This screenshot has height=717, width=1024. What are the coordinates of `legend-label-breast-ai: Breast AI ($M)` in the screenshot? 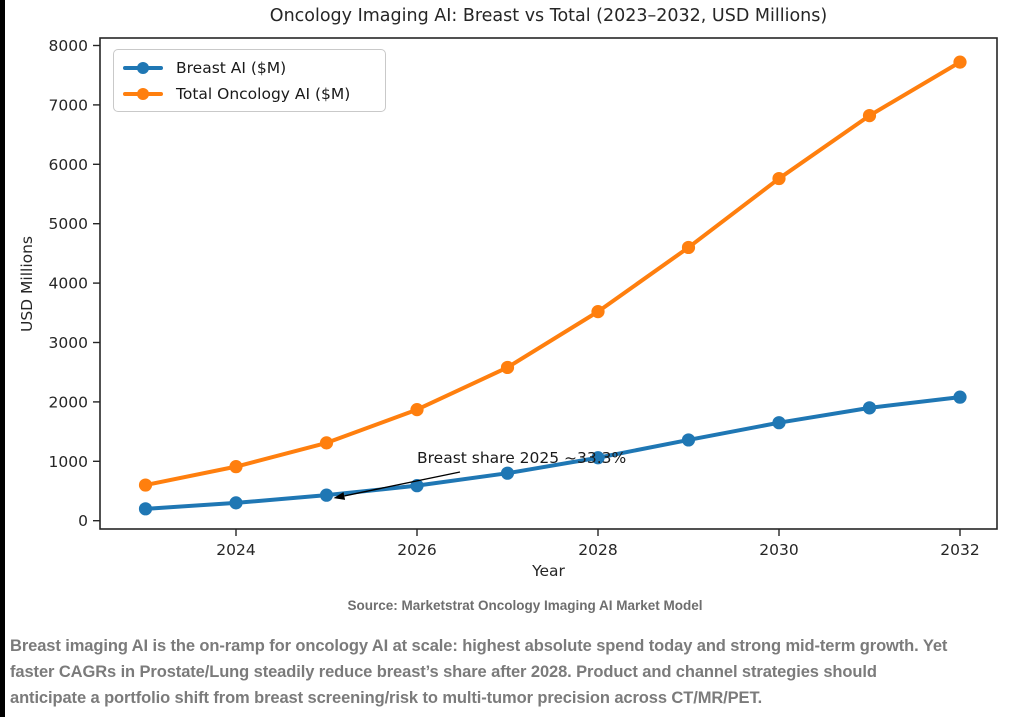 It's located at (231, 67).